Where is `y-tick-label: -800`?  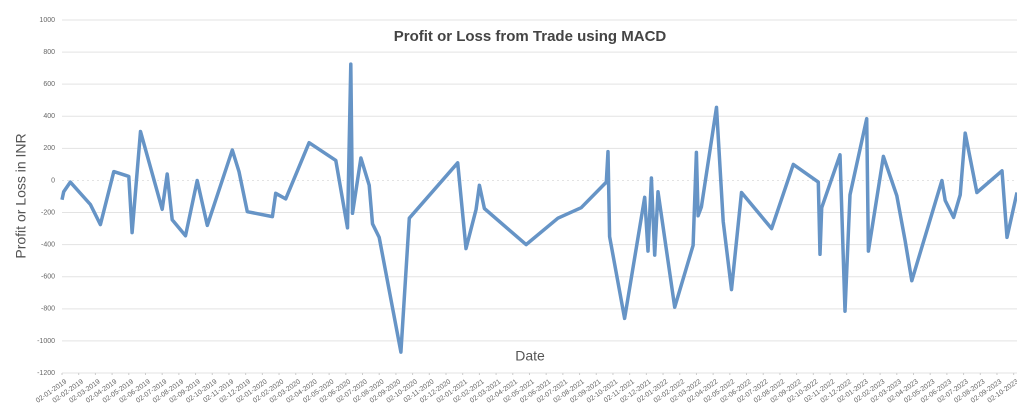
y-tick-label: -800 is located at coordinates (48, 309).